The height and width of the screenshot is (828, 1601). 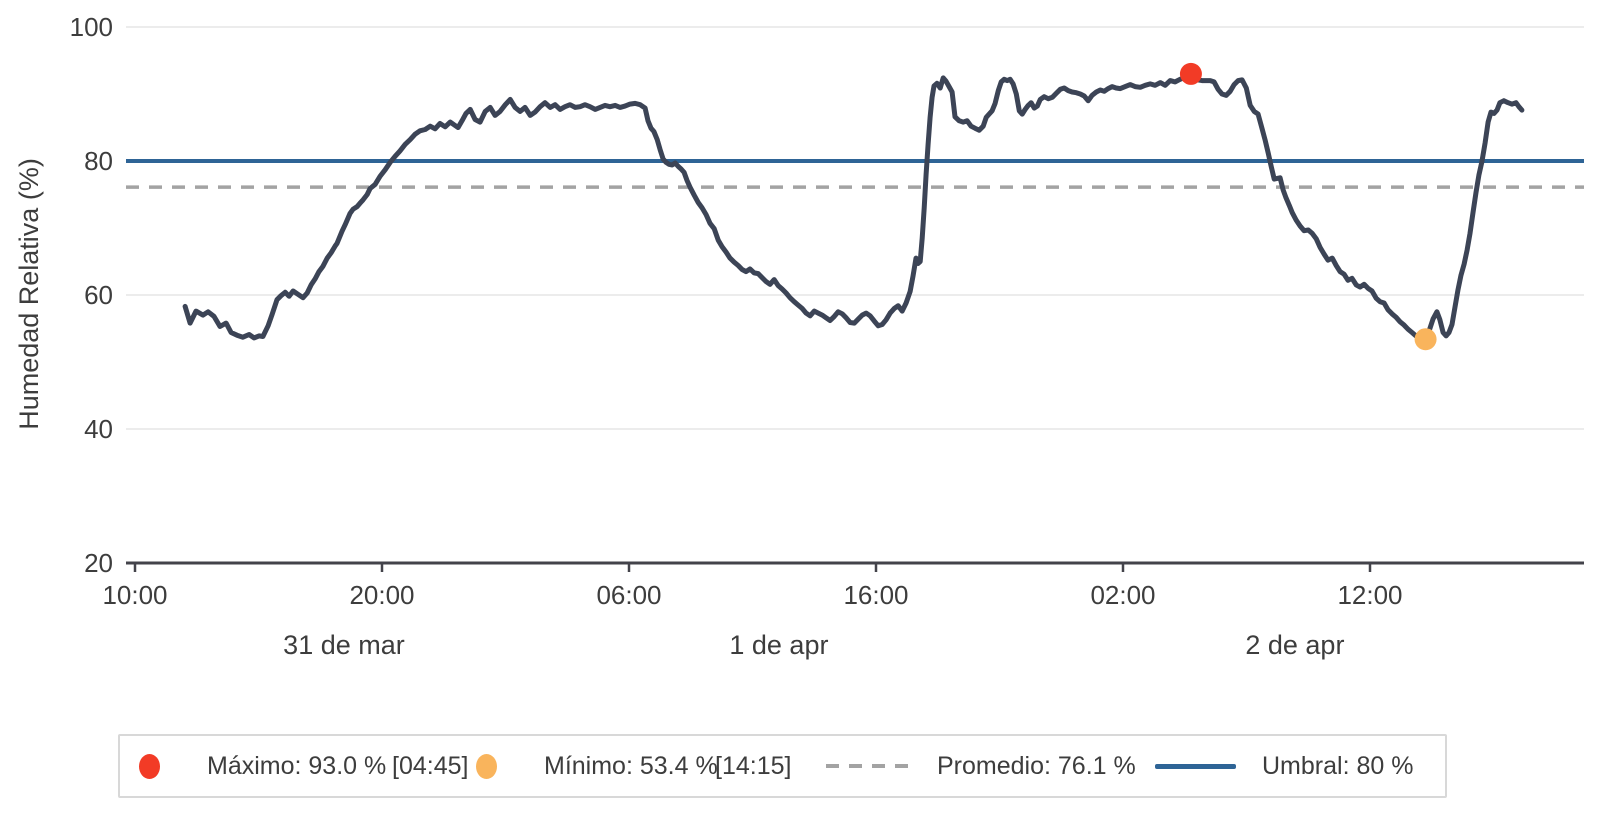 I want to click on legend-item-minimo, so click(x=486, y=766).